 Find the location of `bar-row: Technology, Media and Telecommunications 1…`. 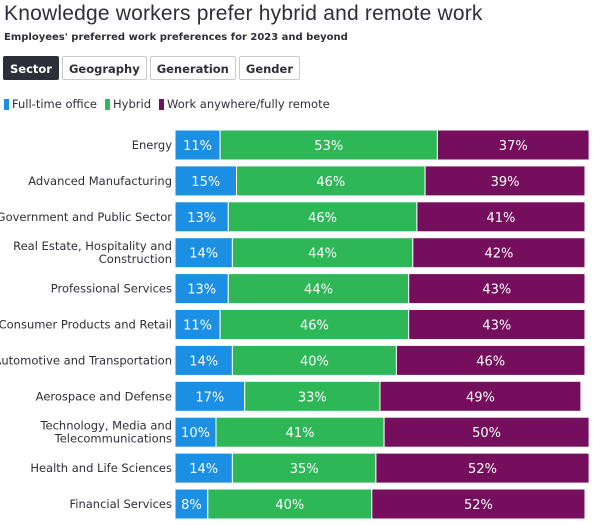

bar-row: Technology, Media and Telecommunications 1… is located at coordinates (314, 432).